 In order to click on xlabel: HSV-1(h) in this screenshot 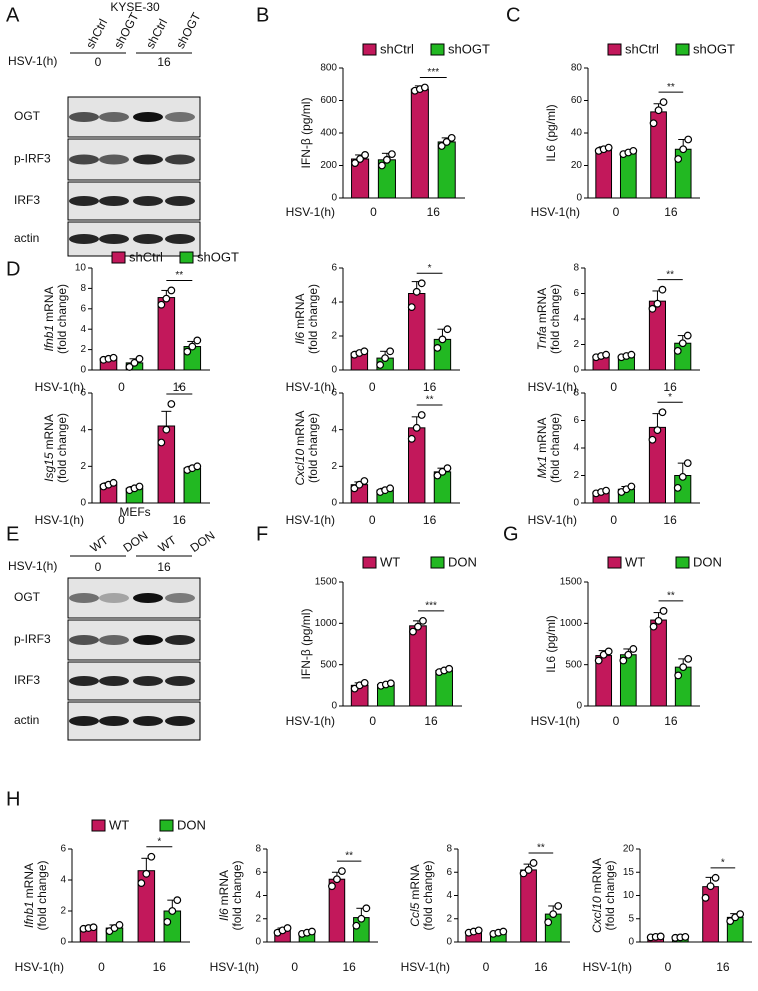, I will do `click(32, 61)`.